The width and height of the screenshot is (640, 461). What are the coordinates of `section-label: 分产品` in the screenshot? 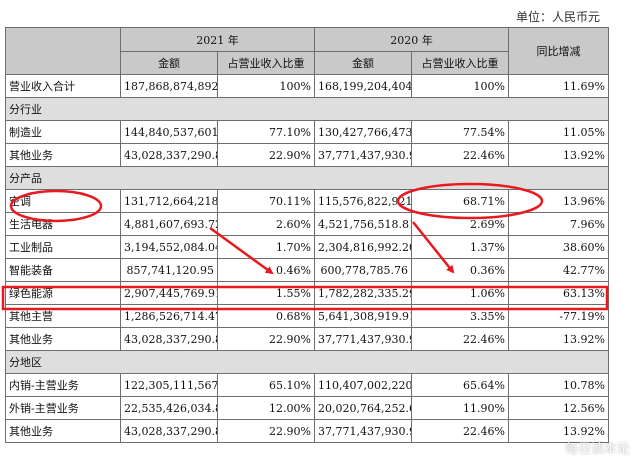 It's located at (307, 178).